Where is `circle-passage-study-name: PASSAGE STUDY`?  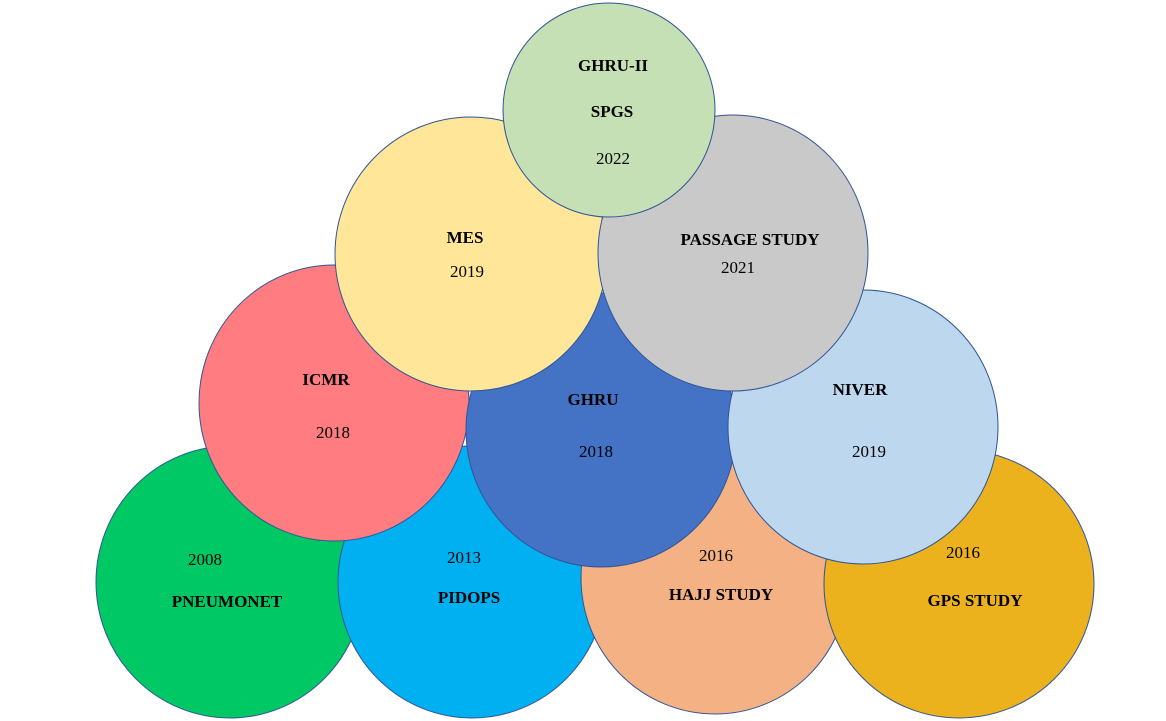 circle-passage-study-name: PASSAGE STUDY is located at coordinates (749, 239).